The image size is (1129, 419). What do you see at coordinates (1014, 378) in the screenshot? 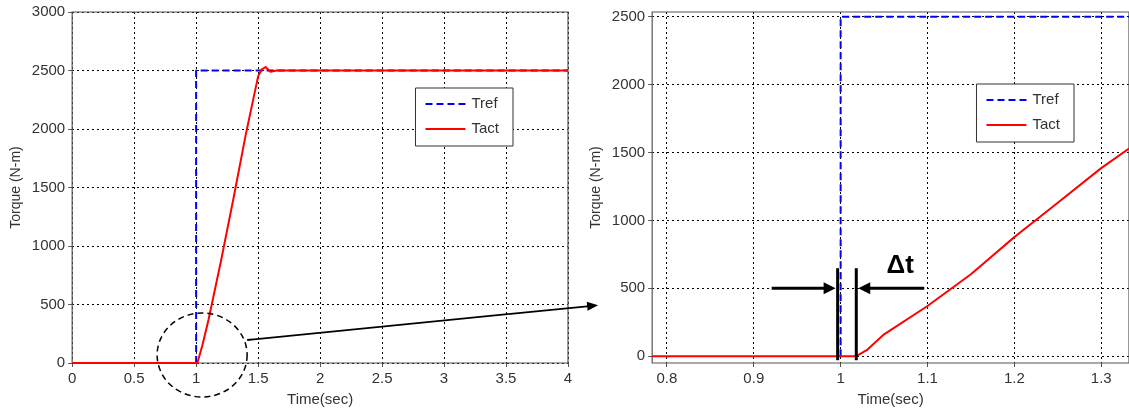
I see `x-tick-label: 1.2` at bounding box center [1014, 378].